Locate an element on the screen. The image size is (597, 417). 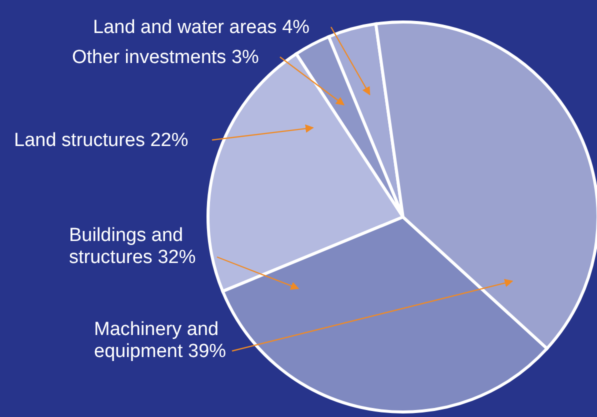
slice-label: Machinery and equipment 39% is located at coordinates (160, 340).